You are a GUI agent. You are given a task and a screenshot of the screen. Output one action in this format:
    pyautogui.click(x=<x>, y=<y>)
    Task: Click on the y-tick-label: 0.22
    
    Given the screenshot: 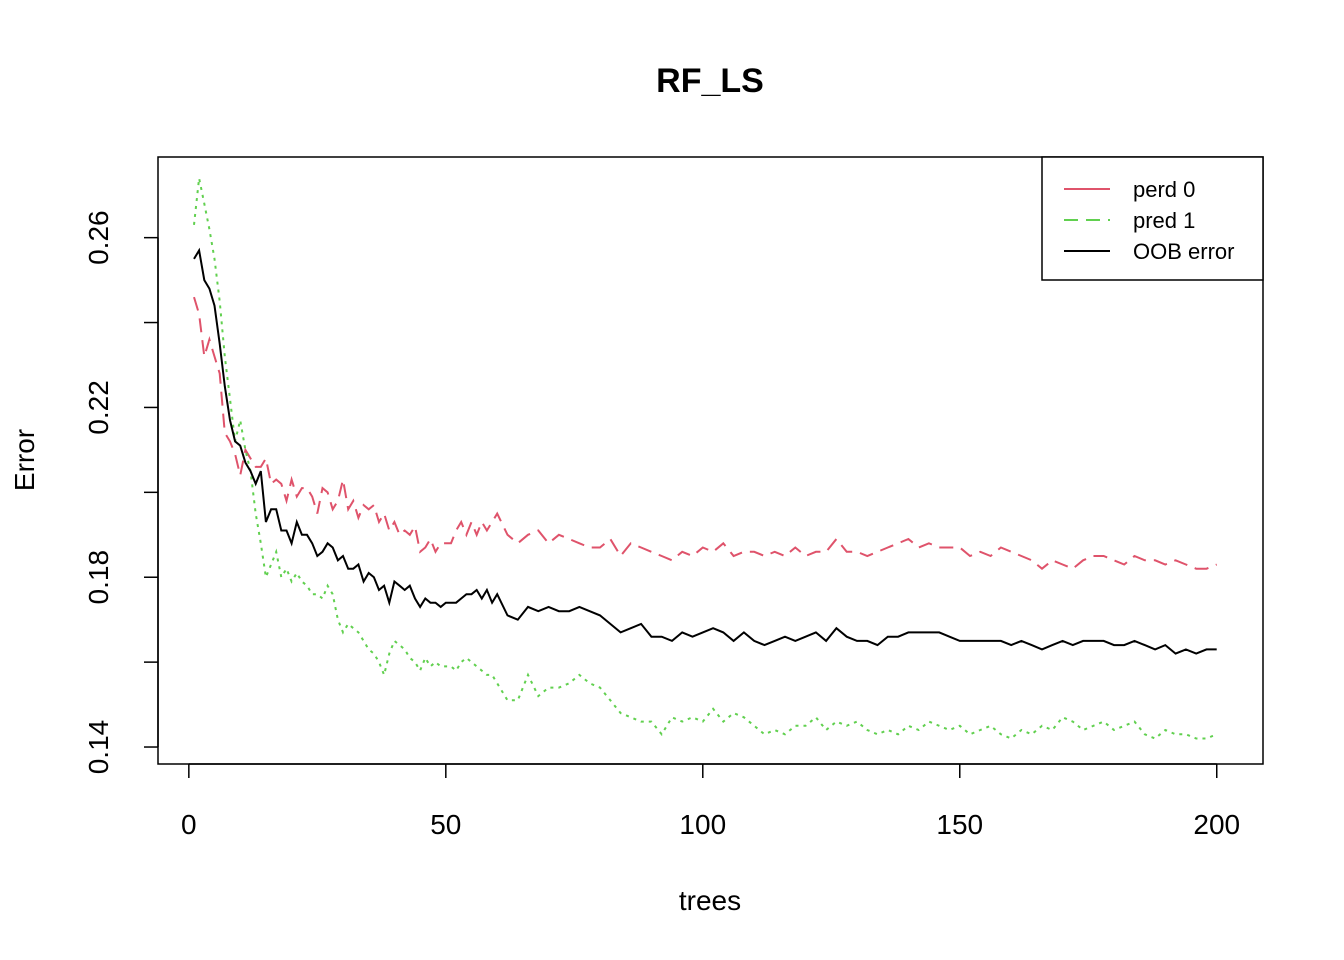 What is the action you would take?
    pyautogui.click(x=98, y=407)
    